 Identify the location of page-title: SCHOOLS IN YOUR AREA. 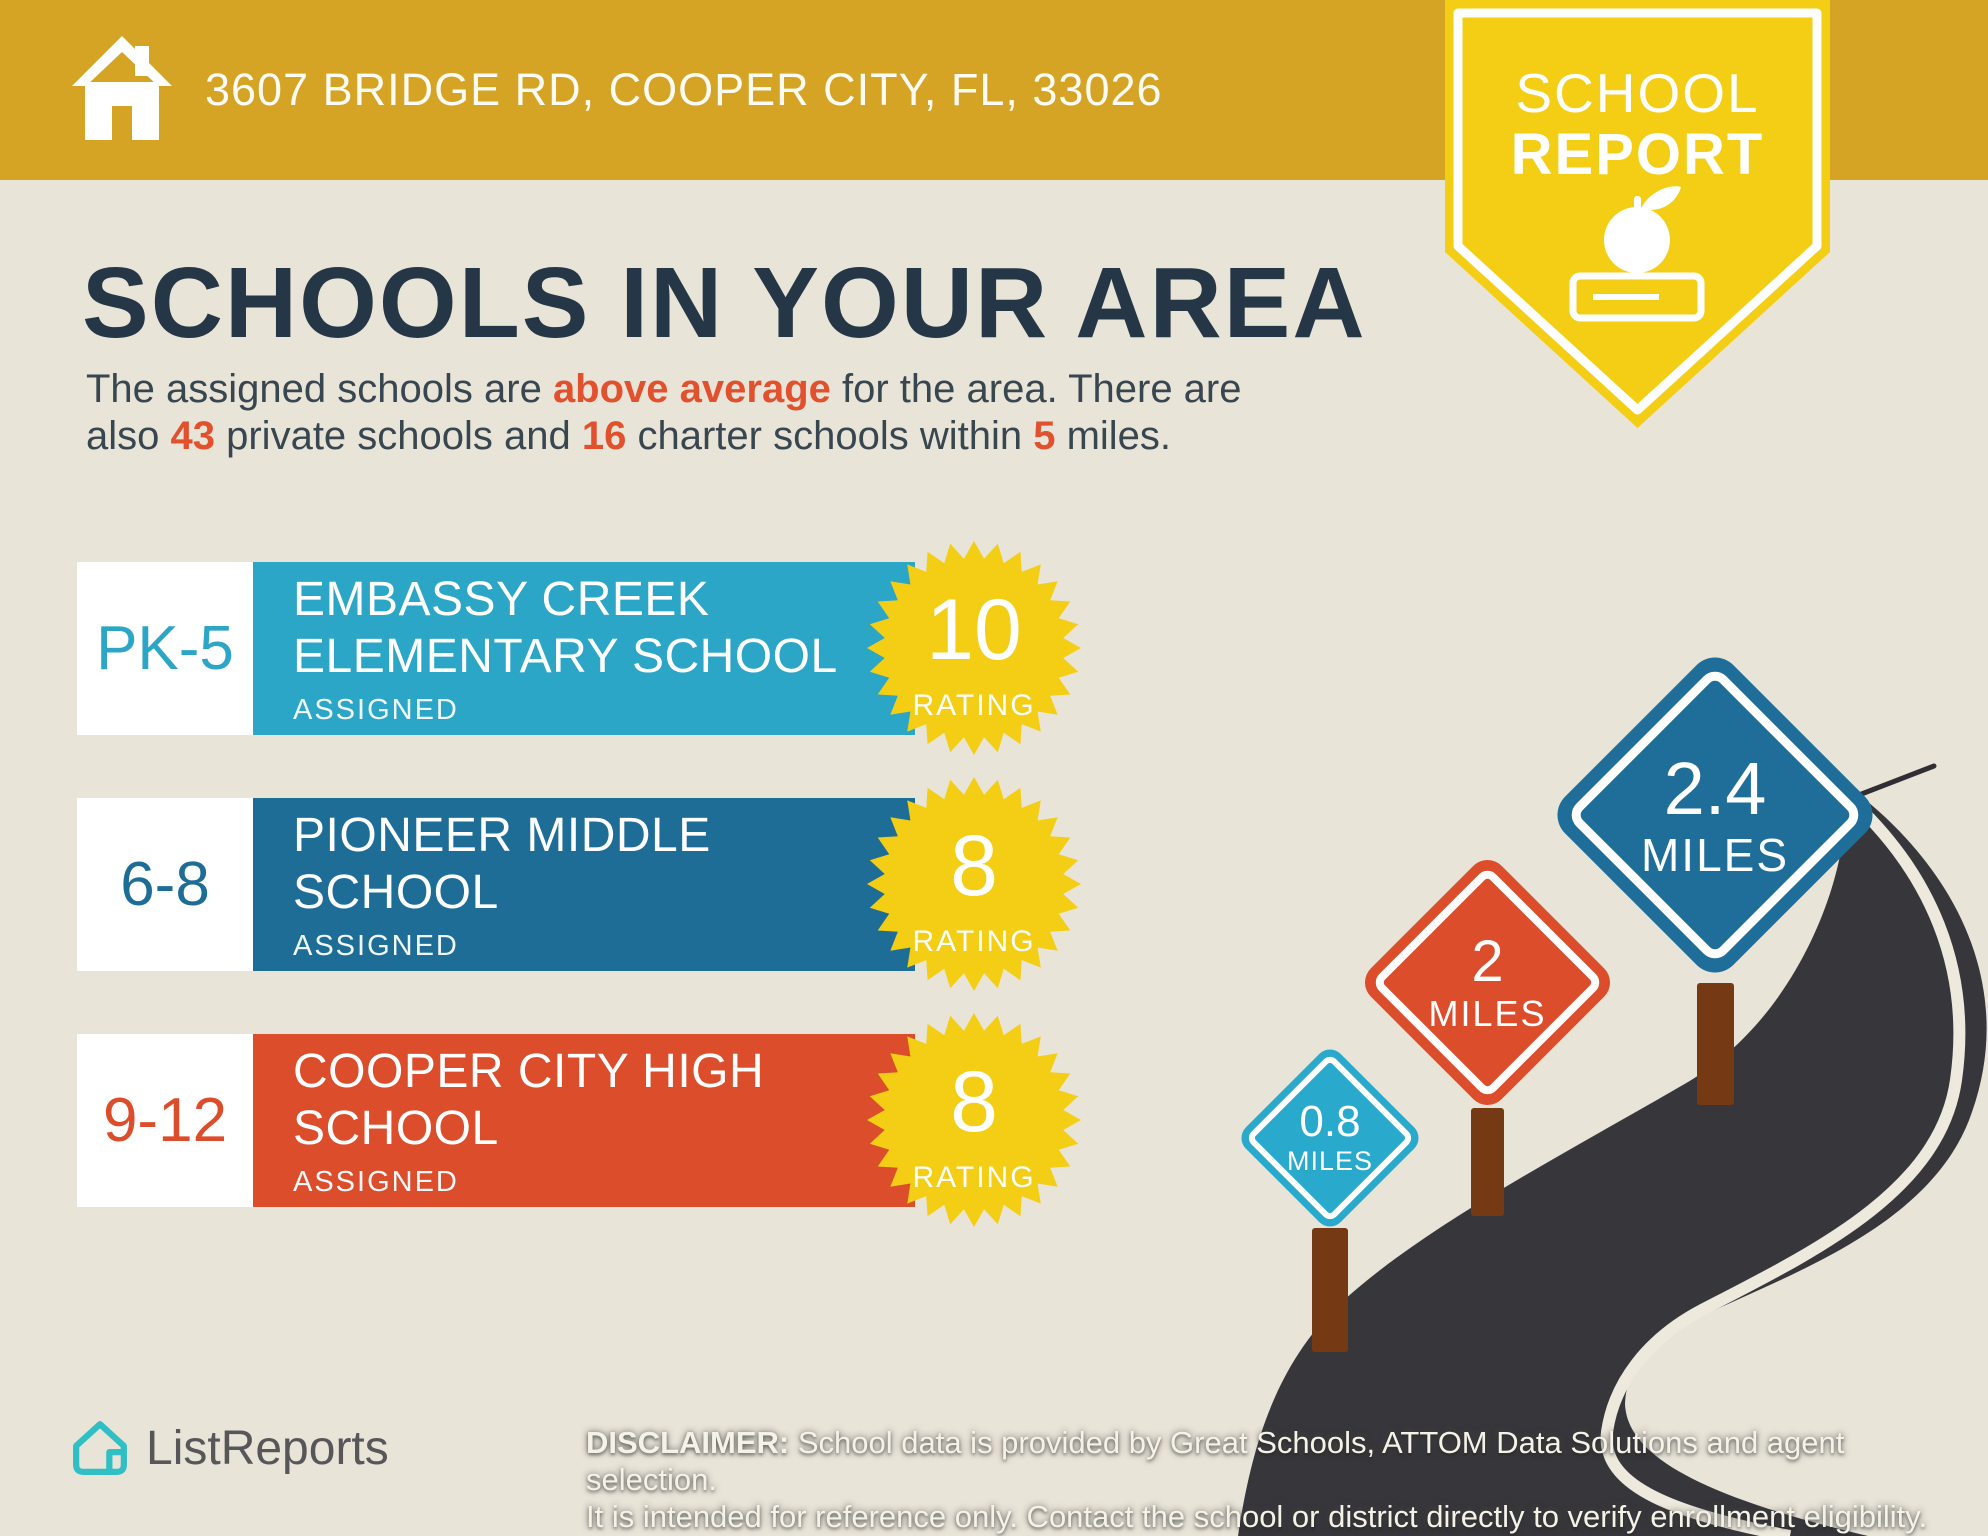
(724, 303).